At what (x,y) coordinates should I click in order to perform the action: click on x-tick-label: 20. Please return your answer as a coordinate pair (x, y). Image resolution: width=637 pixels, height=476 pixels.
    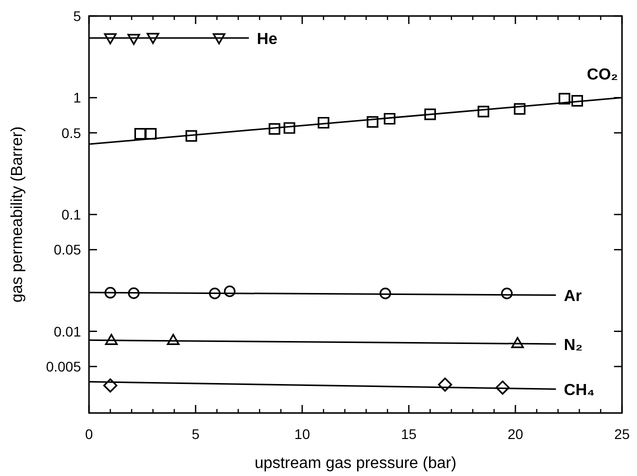
    Looking at the image, I should click on (516, 434).